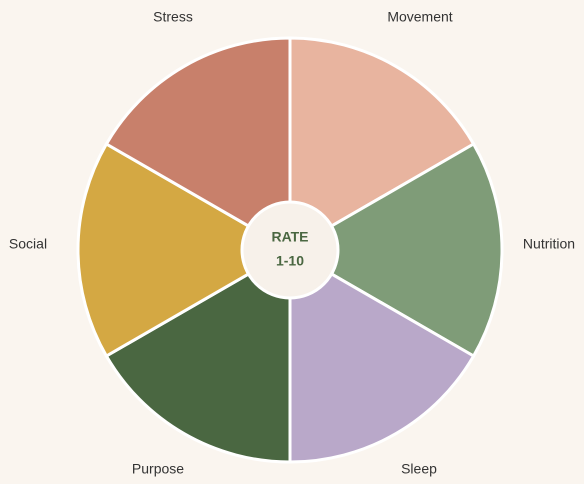 This screenshot has height=484, width=584. Describe the element at coordinates (290, 250) in the screenshot. I see `center-circle` at that location.